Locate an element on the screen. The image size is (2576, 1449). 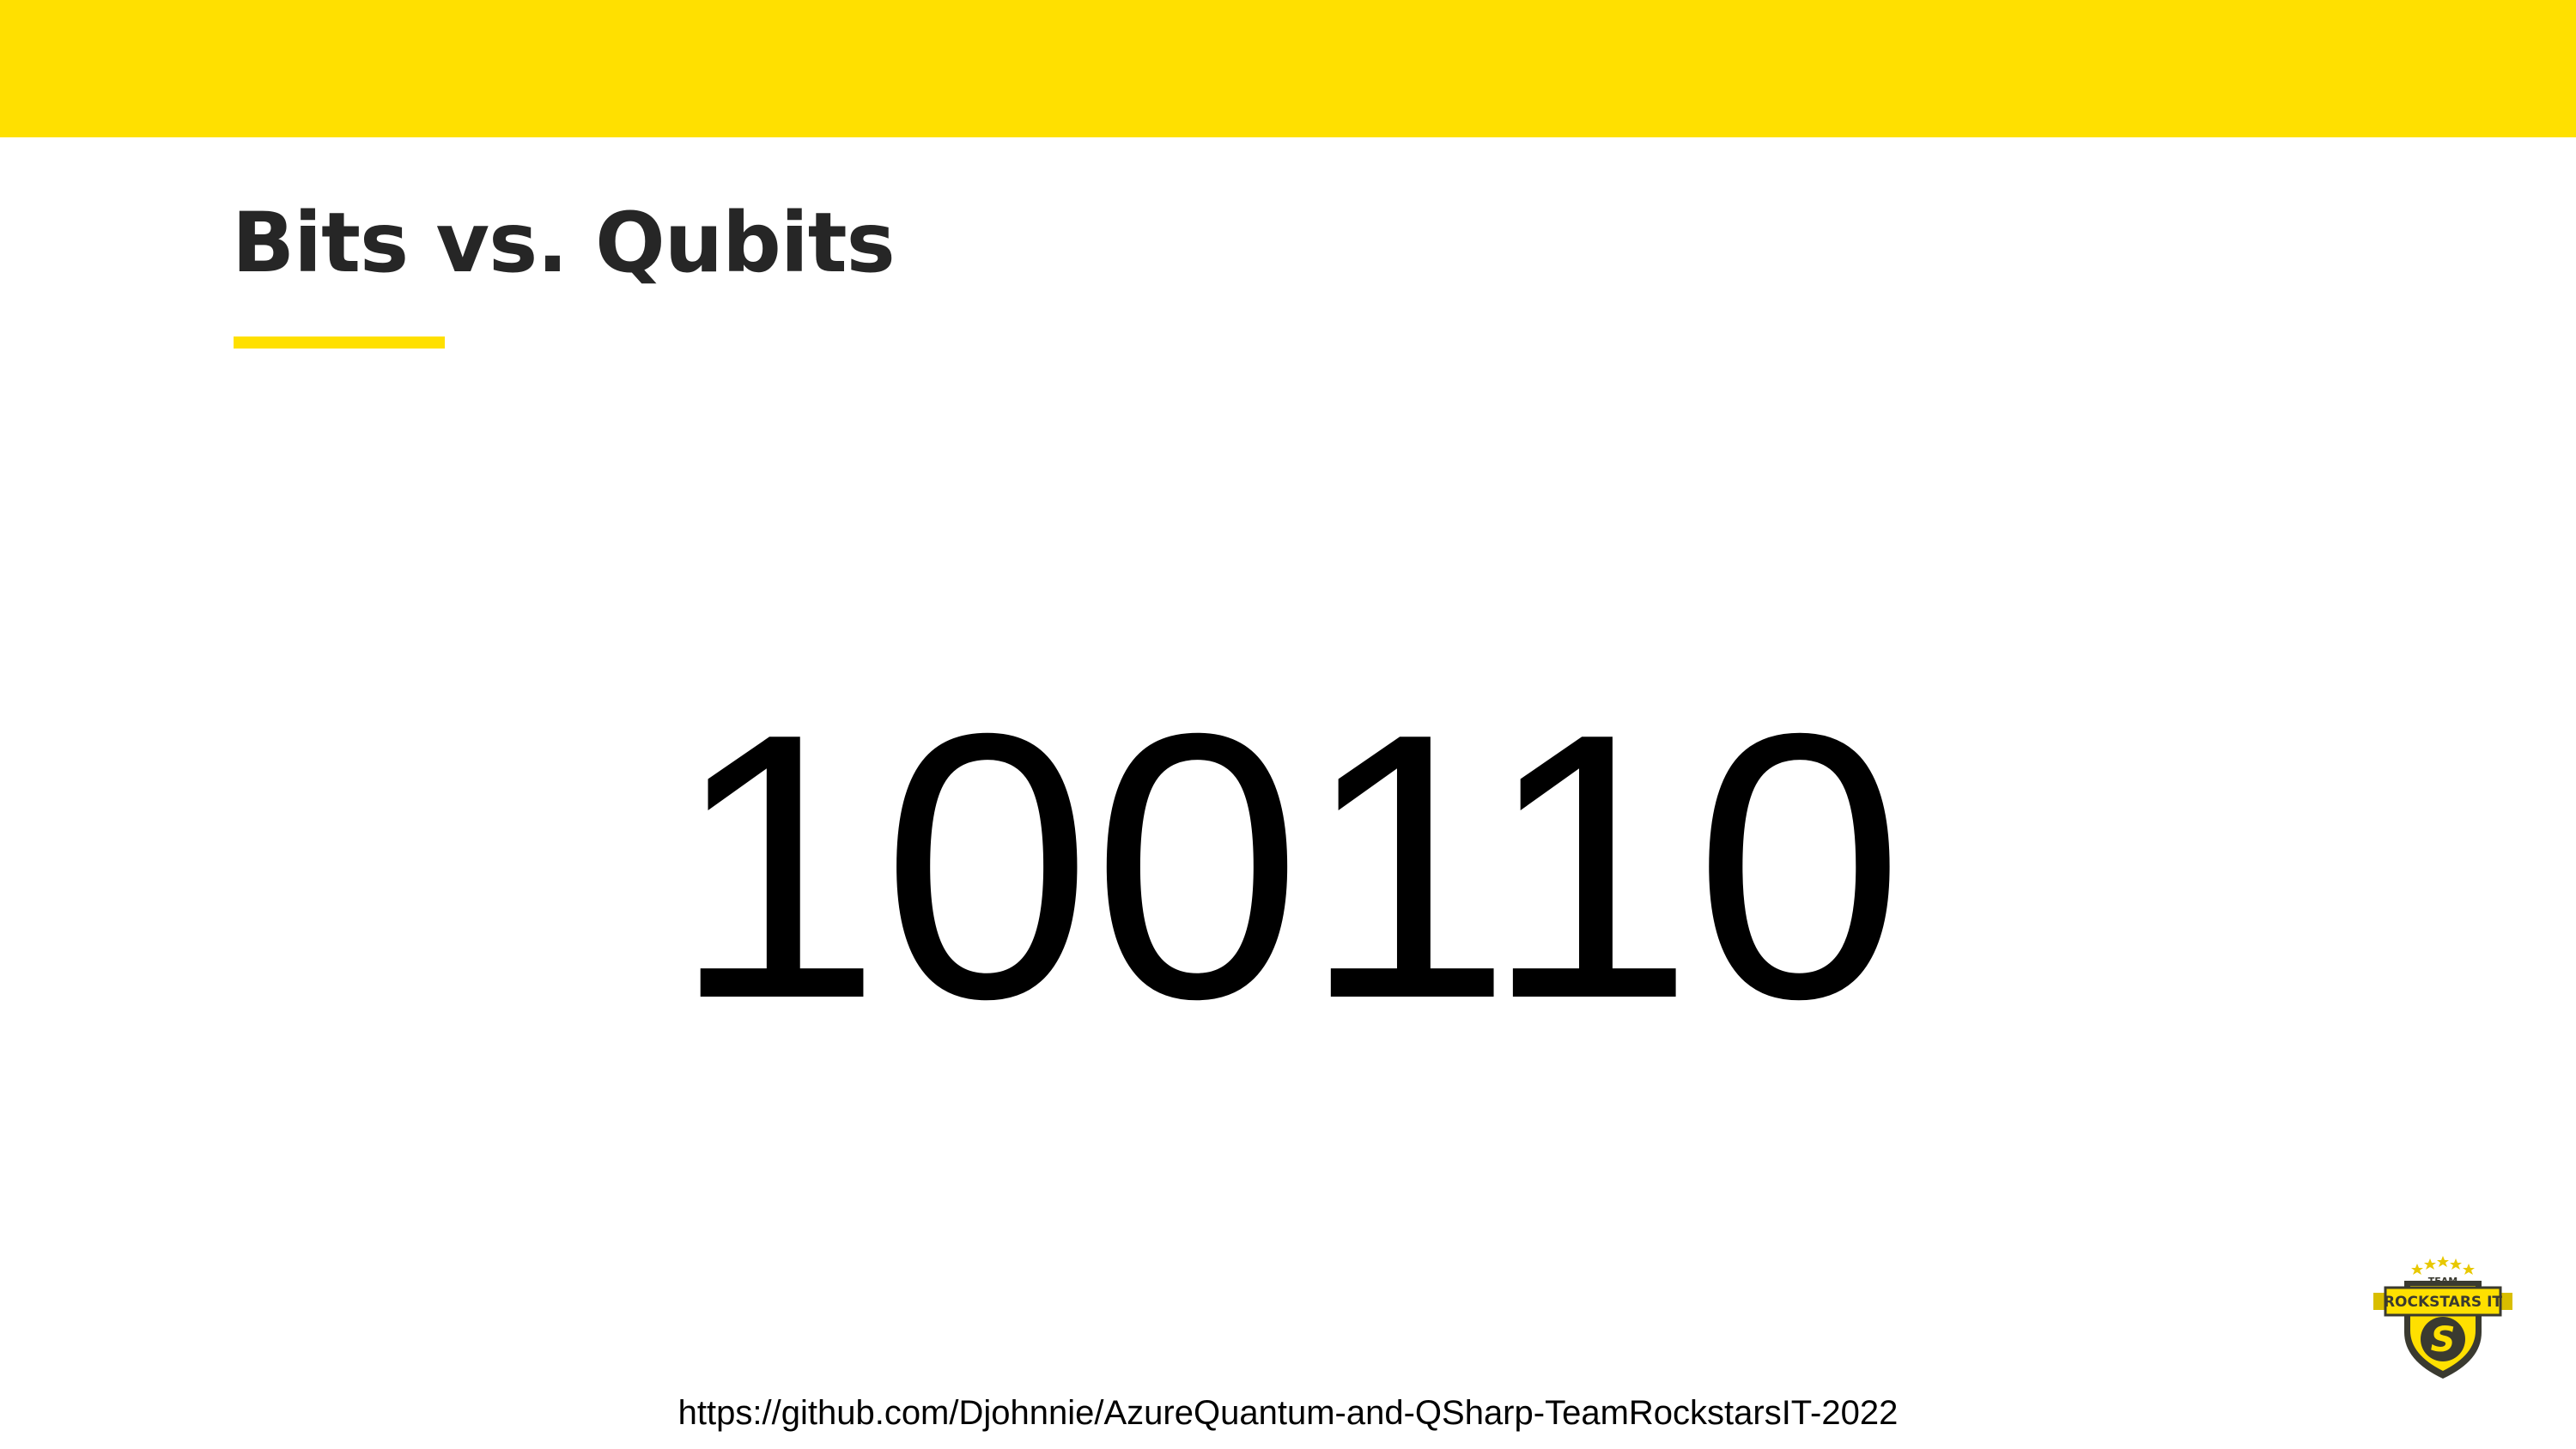
slide-title: Bits vs. Qubits is located at coordinates (564, 243).